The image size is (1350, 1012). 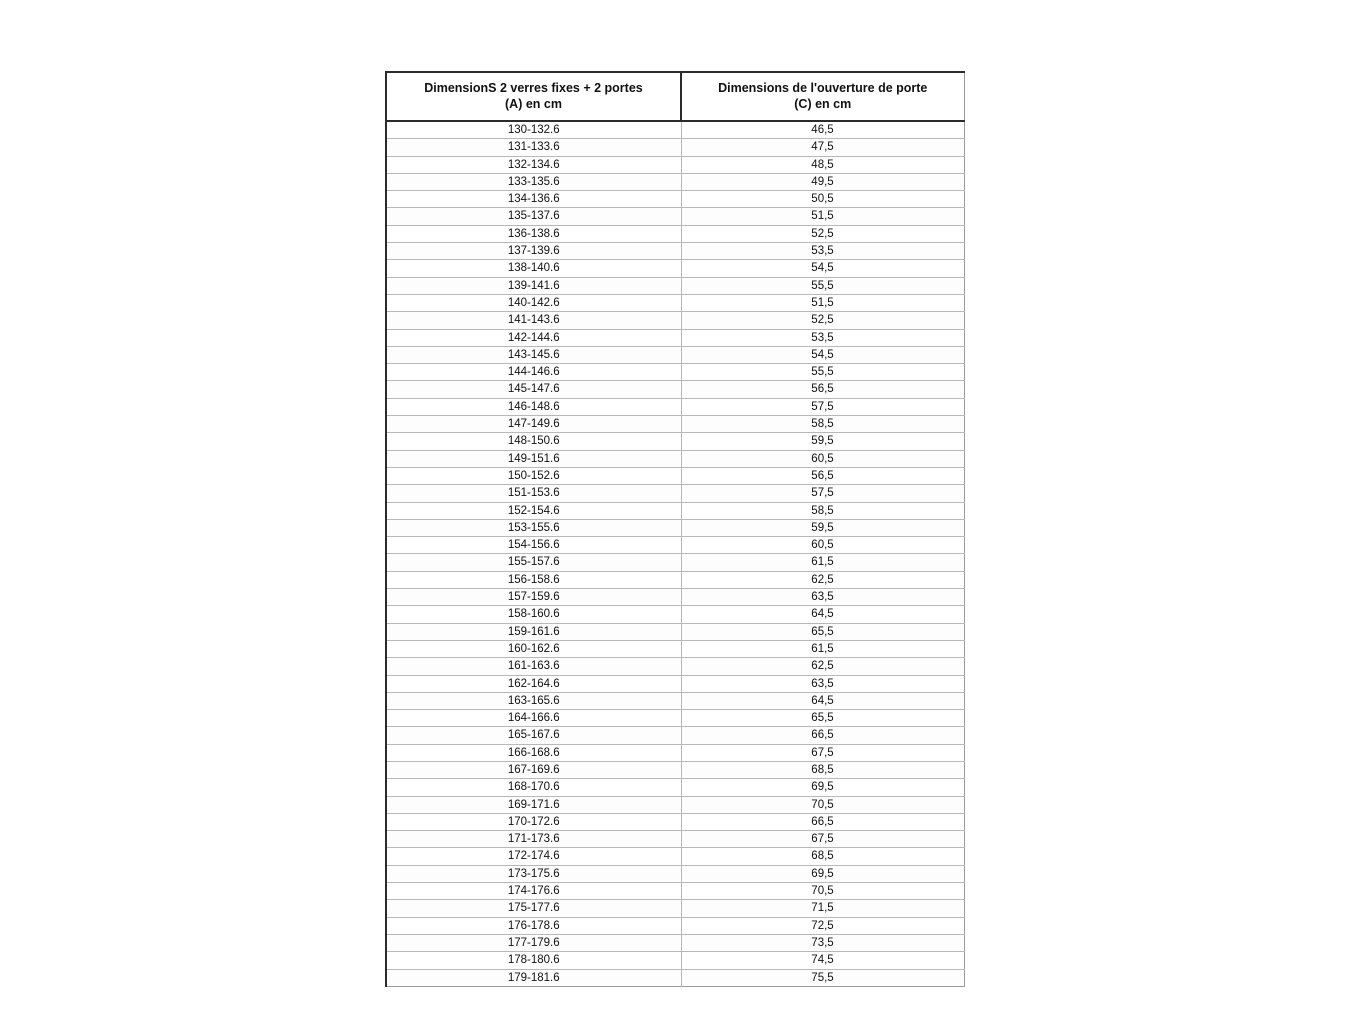 I want to click on table-row: 135-137.6 51,5, so click(x=675, y=216).